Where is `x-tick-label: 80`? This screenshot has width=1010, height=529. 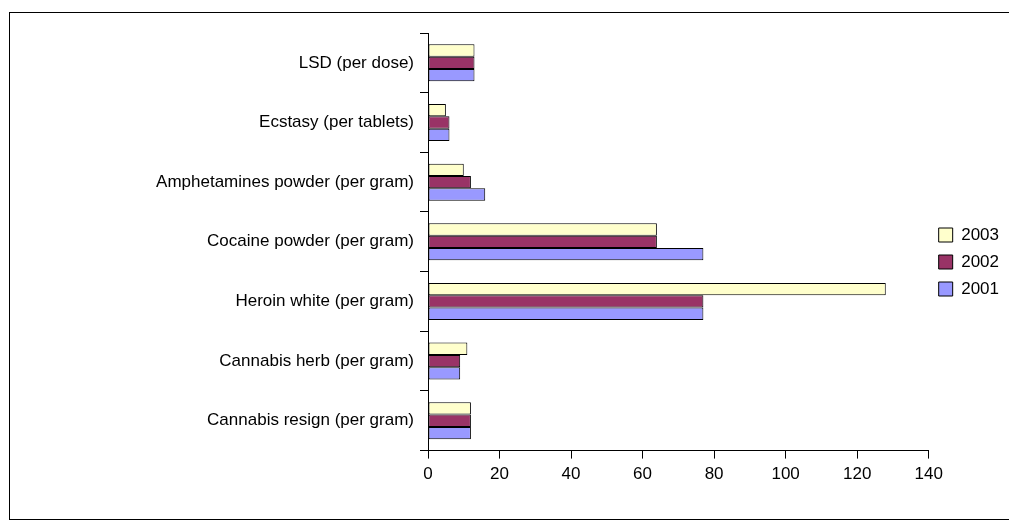 x-tick-label: 80 is located at coordinates (714, 474).